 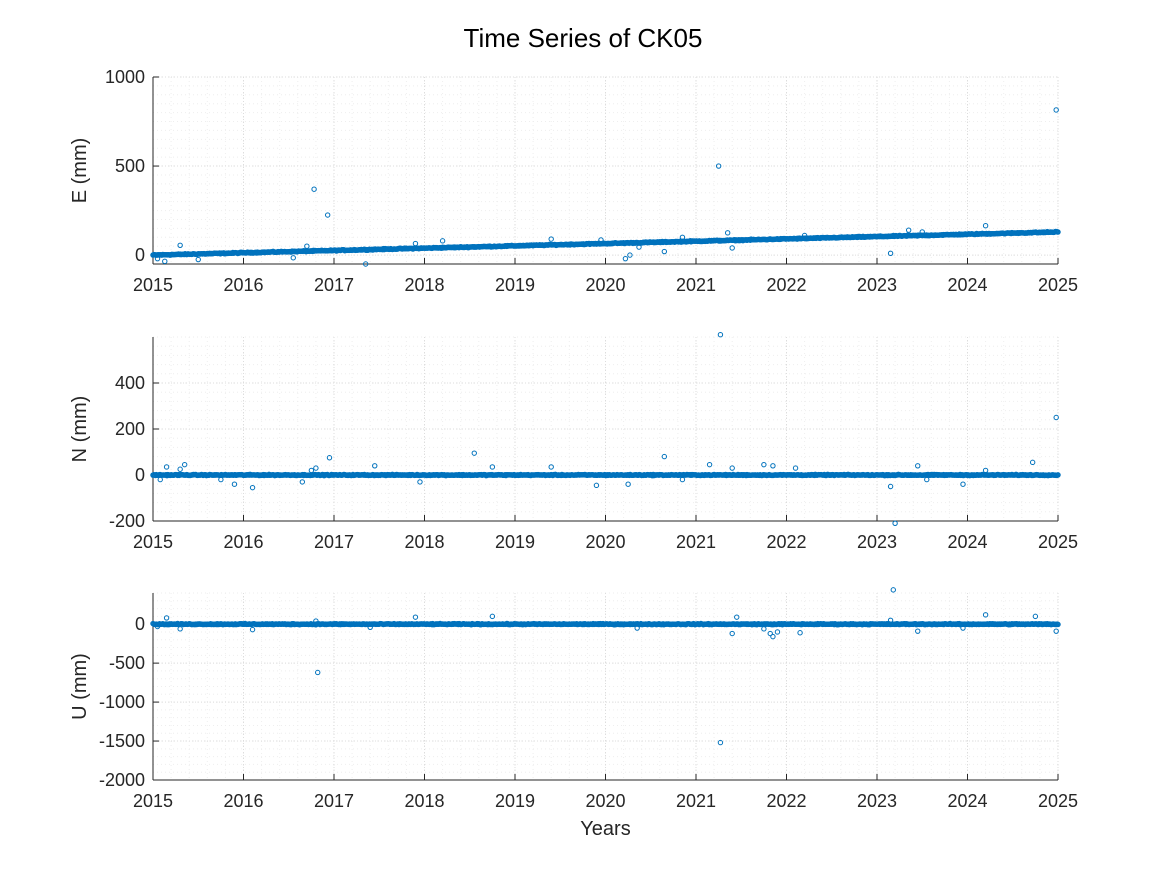 What do you see at coordinates (515, 285) in the screenshot?
I see `x-tick-label: 2019` at bounding box center [515, 285].